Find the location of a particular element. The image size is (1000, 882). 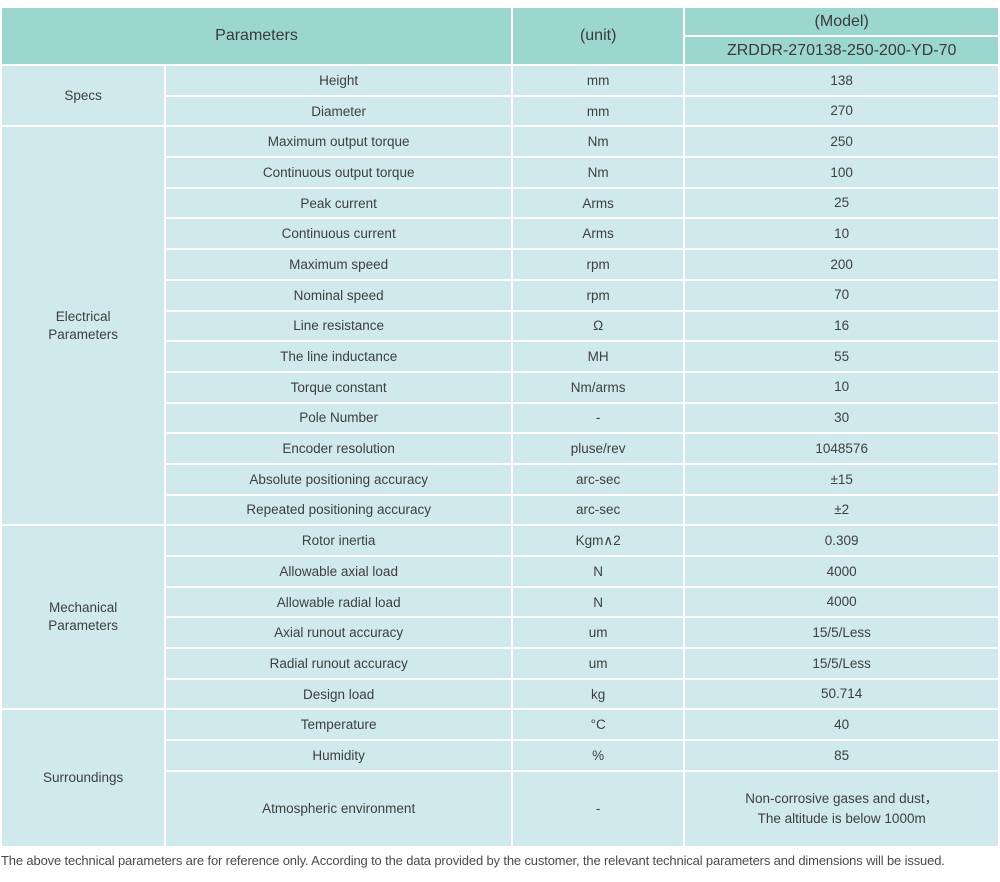

parameter-cell: Pole Number is located at coordinates (339, 418).